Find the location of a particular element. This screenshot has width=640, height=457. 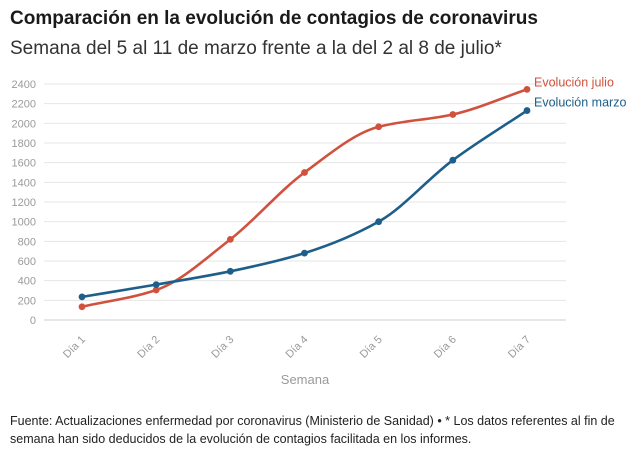

x-tick-label: Día 6 is located at coordinates (445, 347).